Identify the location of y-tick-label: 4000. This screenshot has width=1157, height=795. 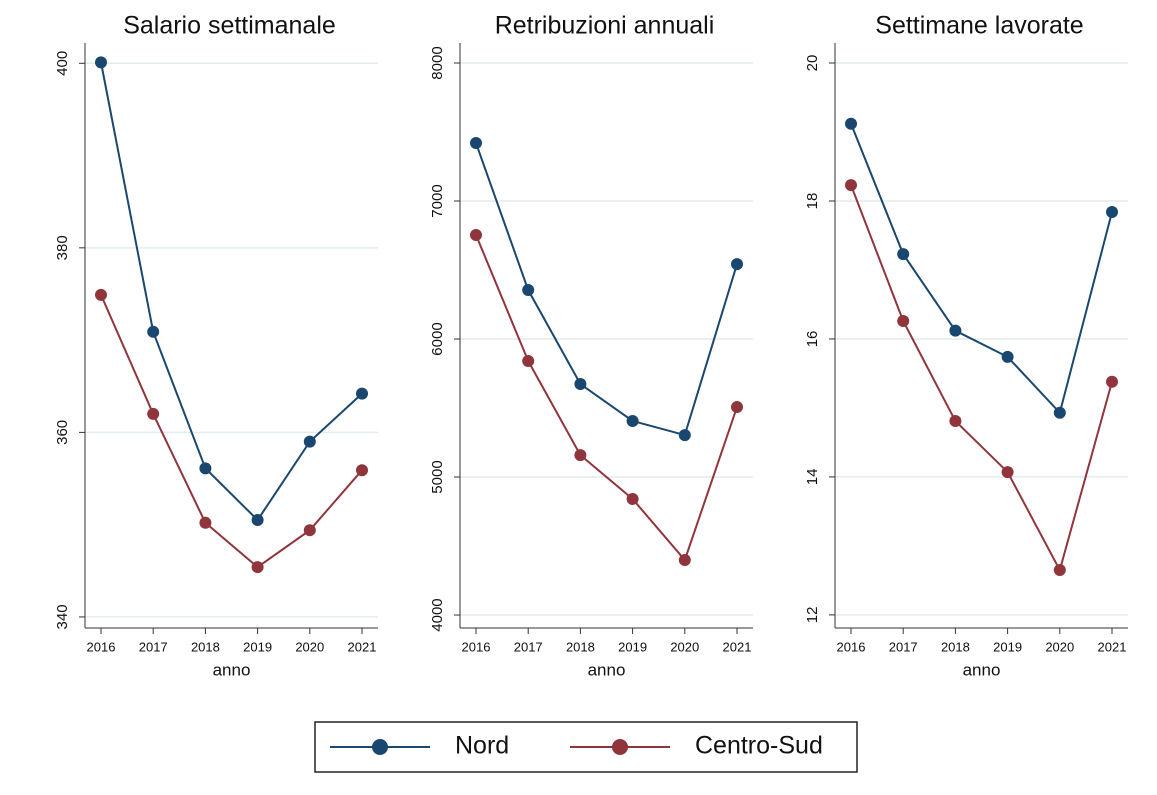
(437, 614).